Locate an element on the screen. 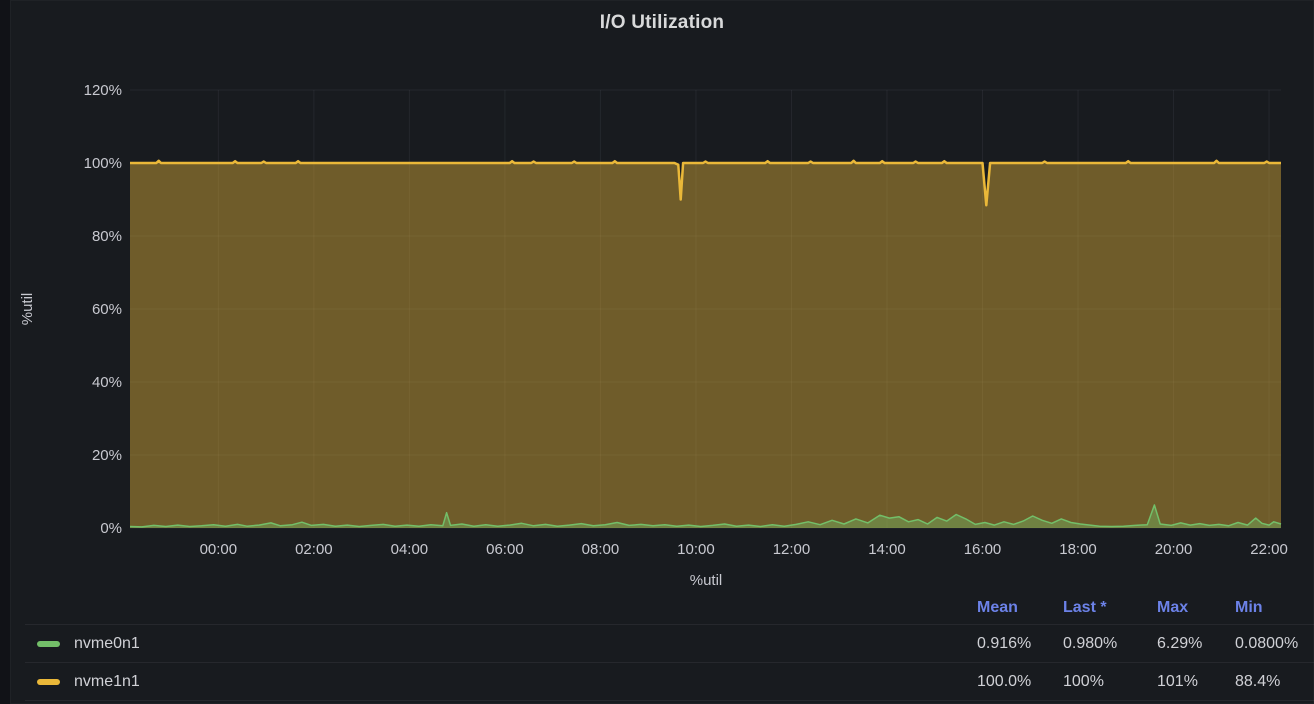 The image size is (1314, 704). svg-text: 80% is located at coordinates (107, 236).